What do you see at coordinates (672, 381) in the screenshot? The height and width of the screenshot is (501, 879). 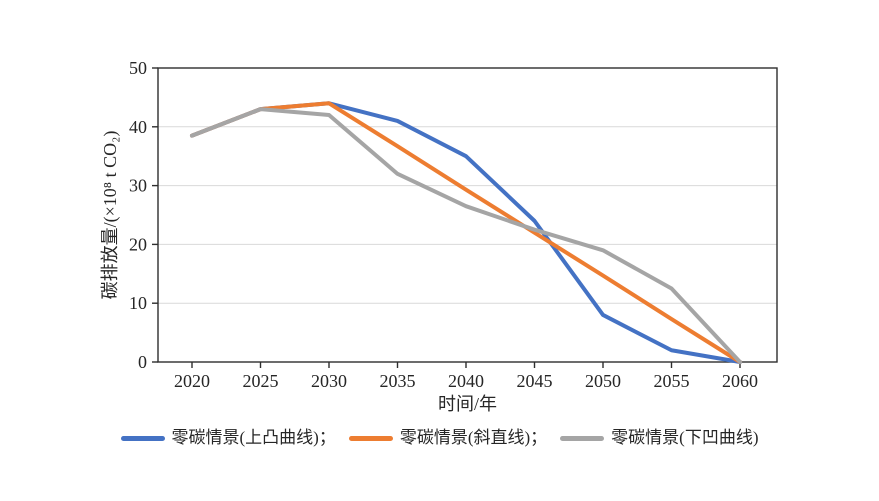 I see `x-tick-label: 2055` at bounding box center [672, 381].